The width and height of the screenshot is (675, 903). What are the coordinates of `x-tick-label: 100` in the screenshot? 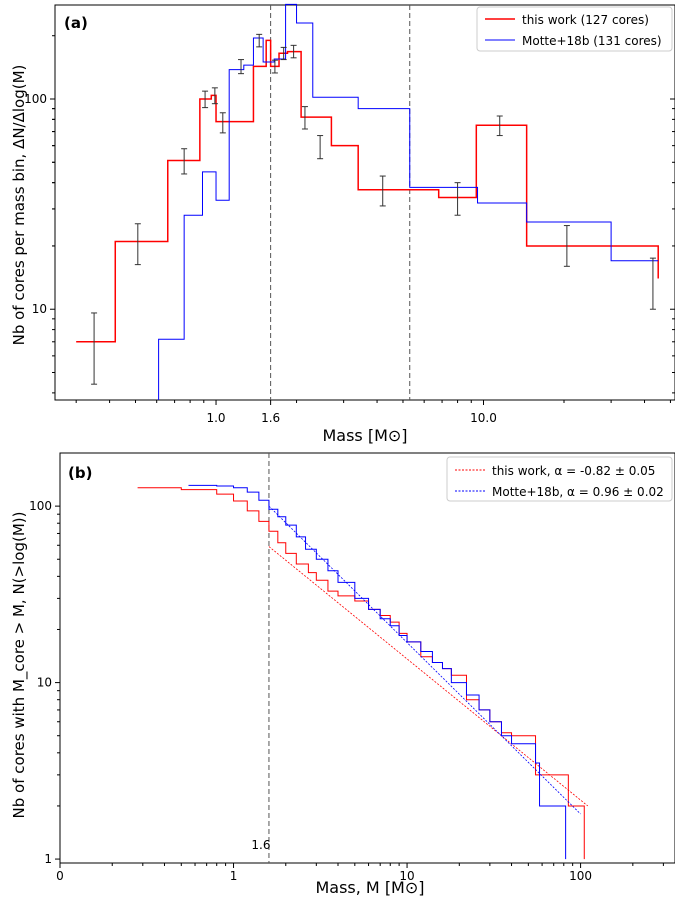 It's located at (580, 876).